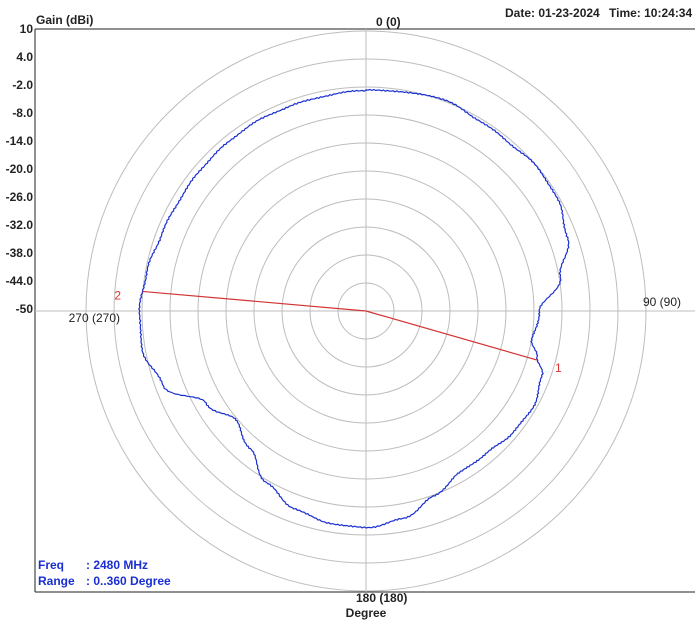  I want to click on radial-tick-label: -8.0, so click(22, 113).